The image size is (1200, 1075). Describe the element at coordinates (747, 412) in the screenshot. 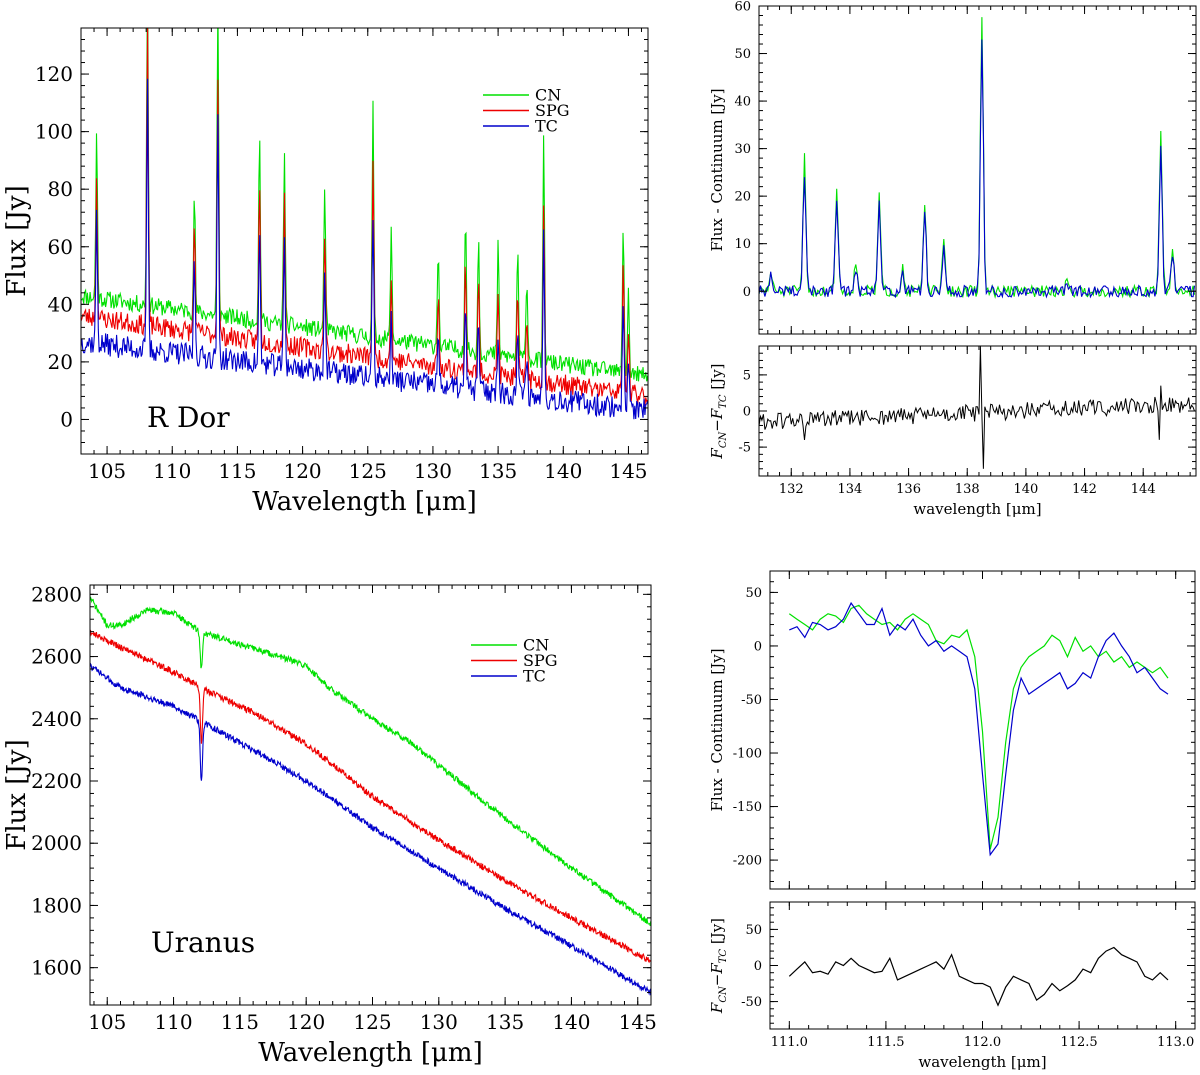

I see `rdor_diff-ytick-label: 0` at that location.